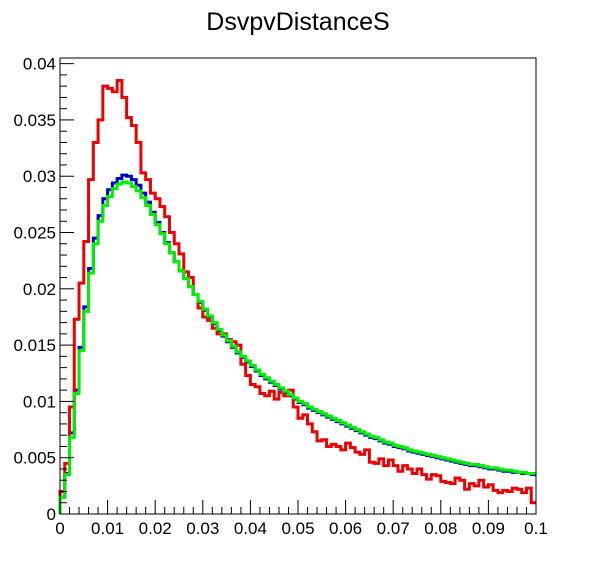 This screenshot has height=572, width=596. I want to click on chart-title: DsvpvDistanceS, so click(297, 22).